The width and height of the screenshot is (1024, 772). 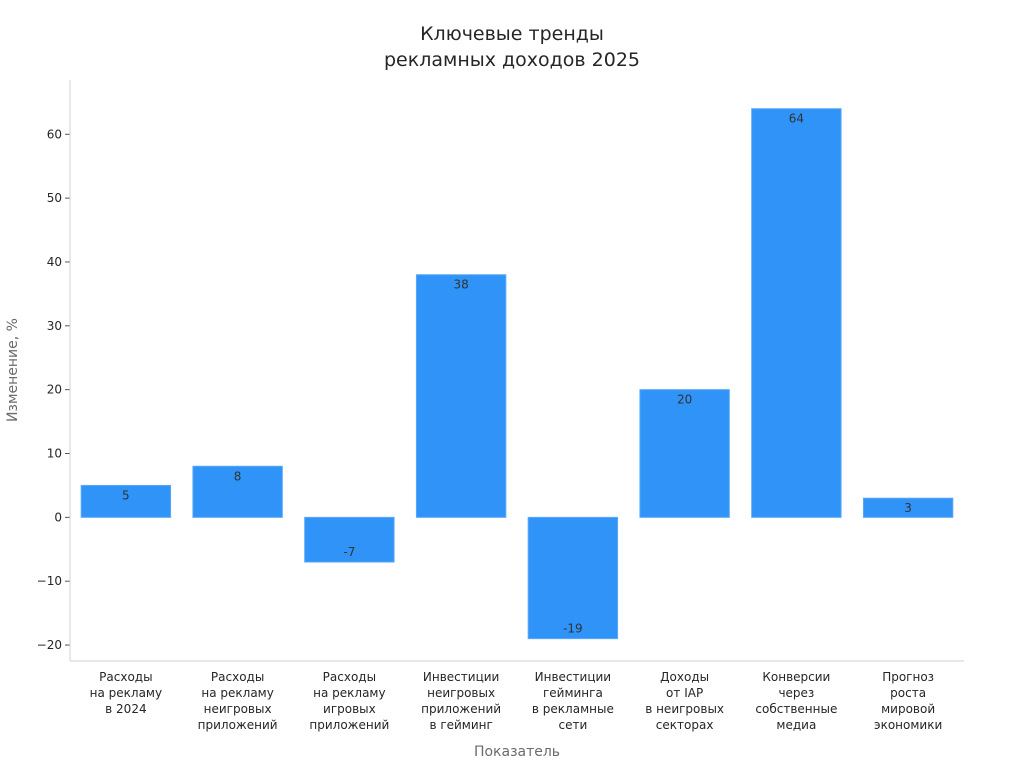 What do you see at coordinates (238, 701) in the screenshot?
I see `x-tick-label: Расходы на рекламу неигровых приложений` at bounding box center [238, 701].